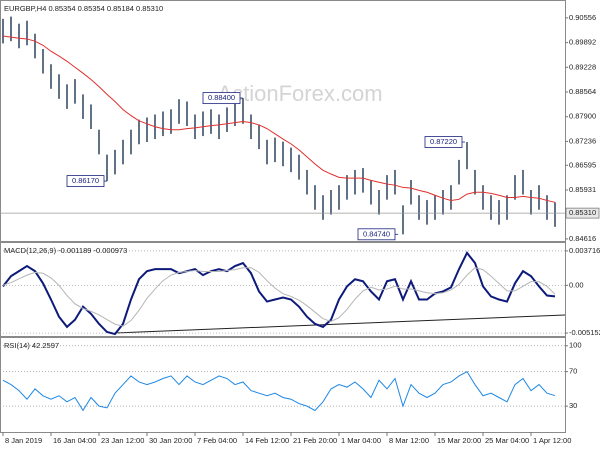 The width and height of the screenshot is (600, 450). What do you see at coordinates (582, 238) in the screenshot?
I see `y-tick-label: 0.84616` at bounding box center [582, 238].